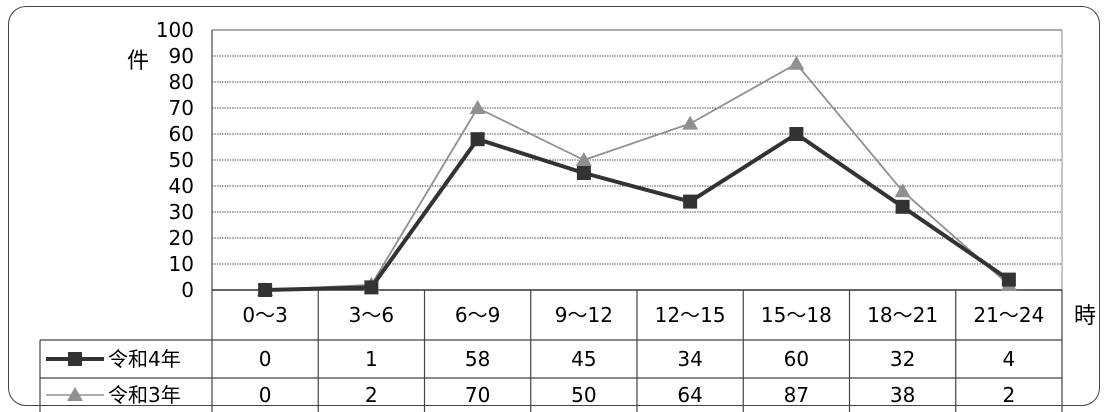 The height and width of the screenshot is (412, 1107). I want to click on table-value-cell: 64, so click(689, 395).